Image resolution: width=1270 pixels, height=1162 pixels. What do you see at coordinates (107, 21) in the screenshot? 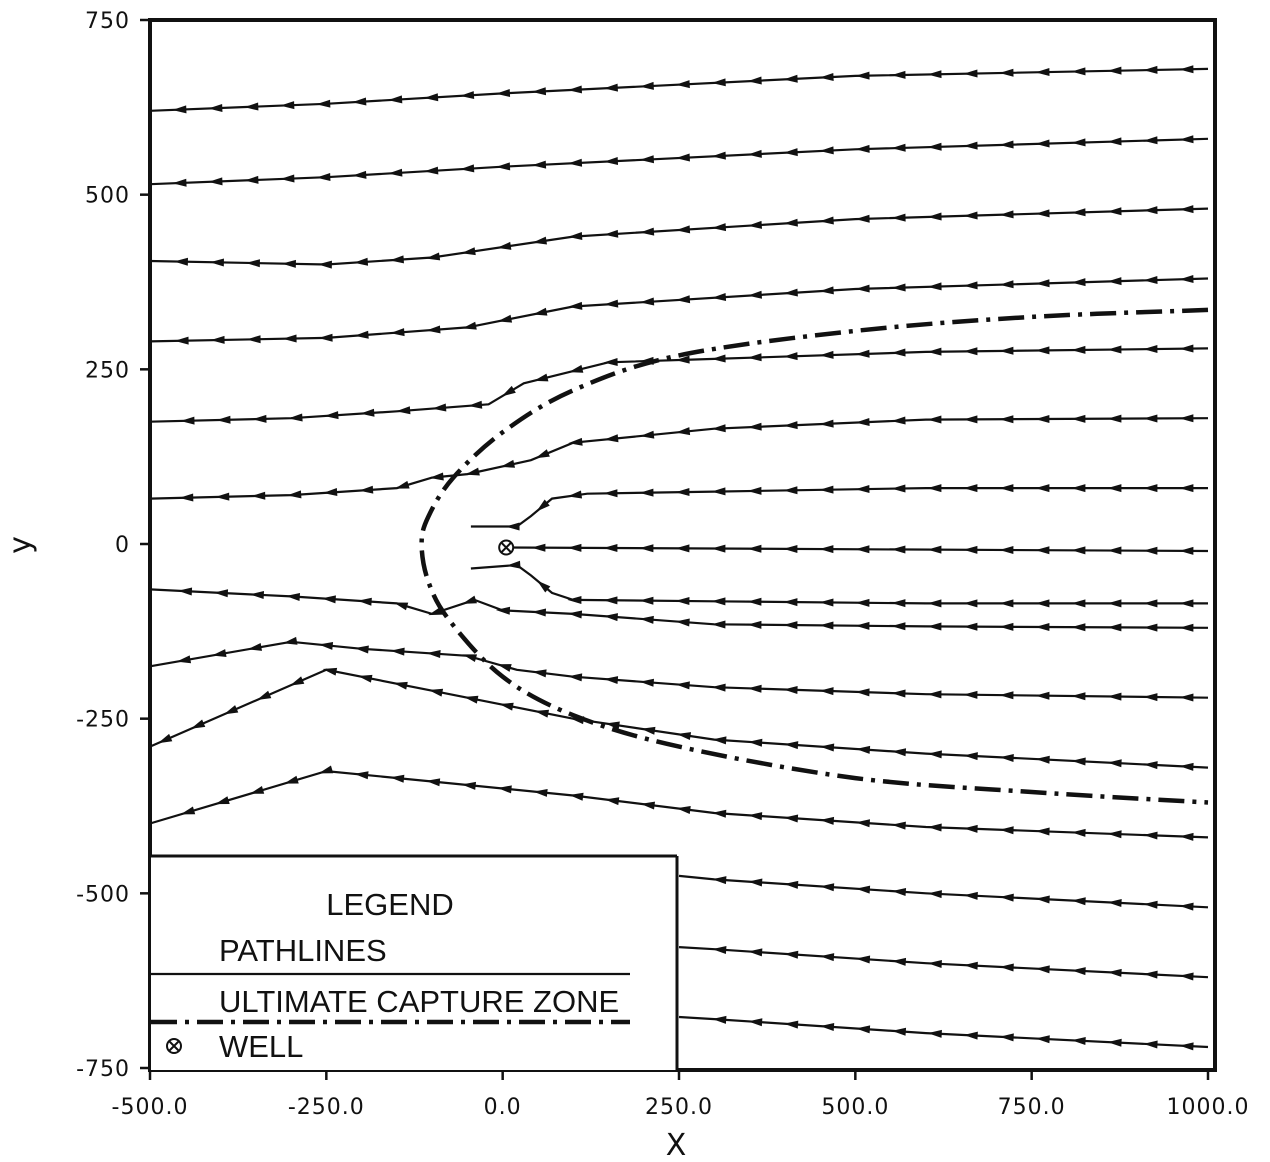
I see `y-tick-label: 750` at bounding box center [107, 21].